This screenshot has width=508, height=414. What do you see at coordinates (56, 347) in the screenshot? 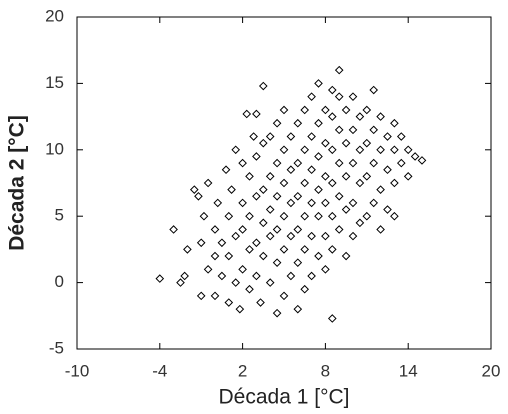
I see `y-tick-label: -5` at bounding box center [56, 347].